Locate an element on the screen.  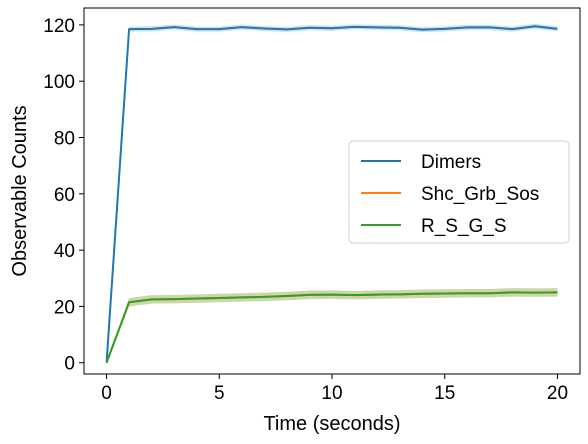
legend-box is located at coordinates (459, 192).